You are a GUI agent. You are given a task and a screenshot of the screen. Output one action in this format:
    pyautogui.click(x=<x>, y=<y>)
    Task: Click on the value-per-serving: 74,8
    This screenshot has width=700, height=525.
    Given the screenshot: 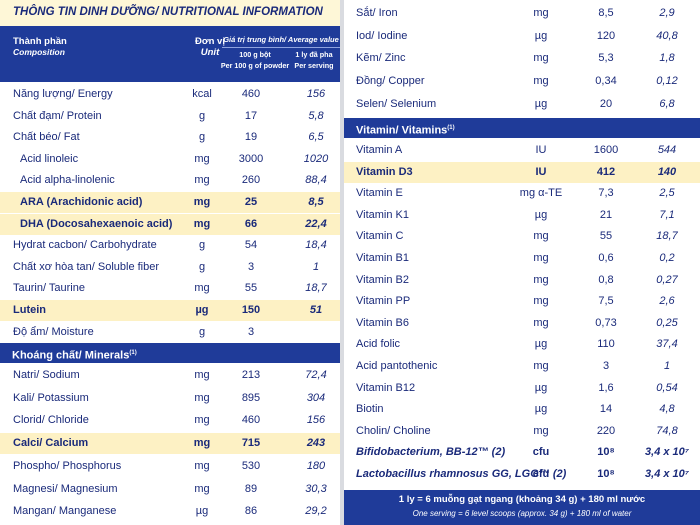 What is the action you would take?
    pyautogui.click(x=667, y=430)
    